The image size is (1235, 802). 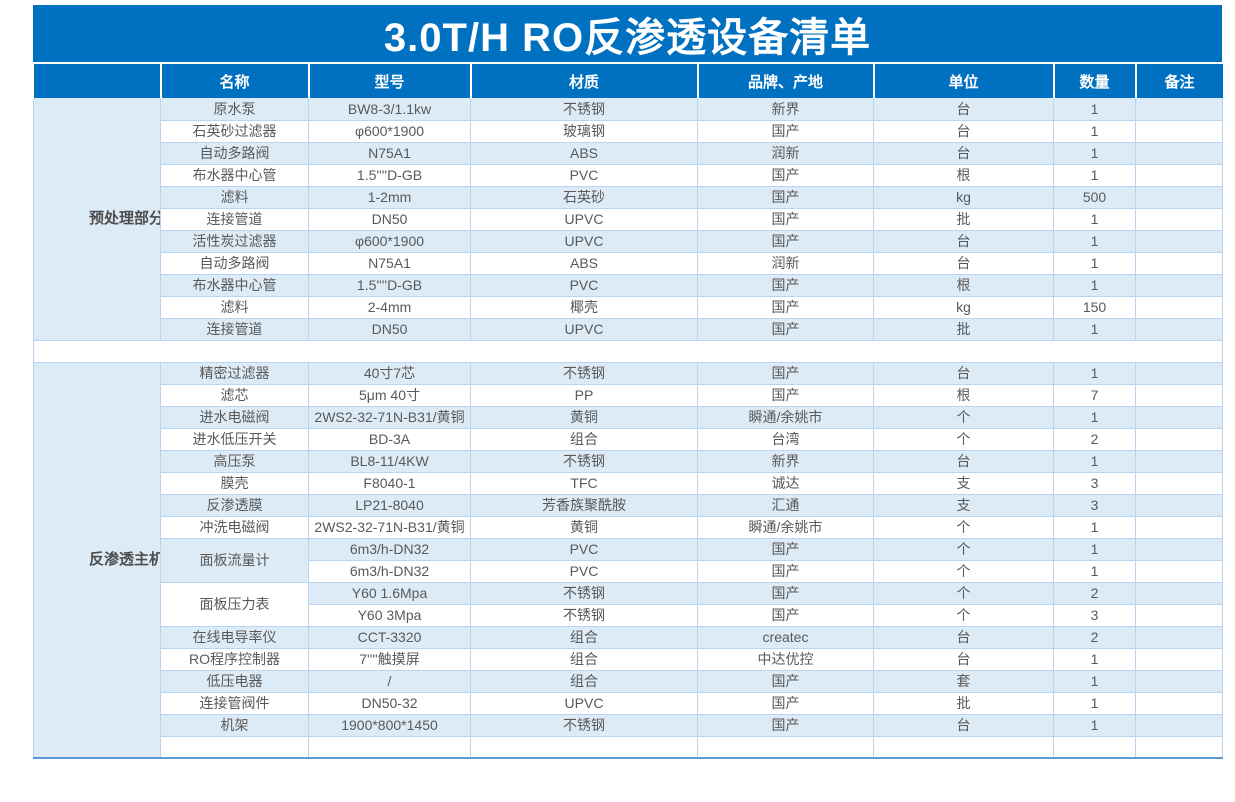 What do you see at coordinates (1094, 307) in the screenshot?
I see `cell-qty: 150` at bounding box center [1094, 307].